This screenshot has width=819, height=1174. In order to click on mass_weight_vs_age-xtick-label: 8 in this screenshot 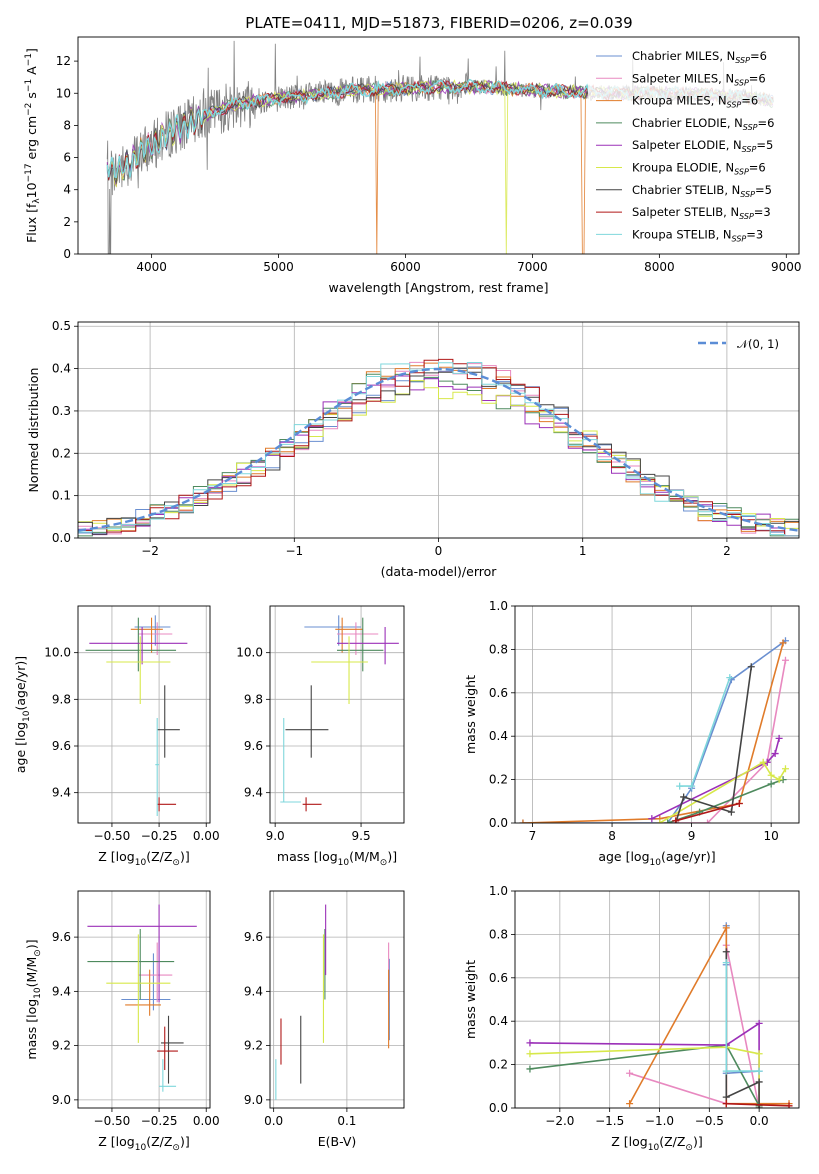, I will do `click(612, 836)`.